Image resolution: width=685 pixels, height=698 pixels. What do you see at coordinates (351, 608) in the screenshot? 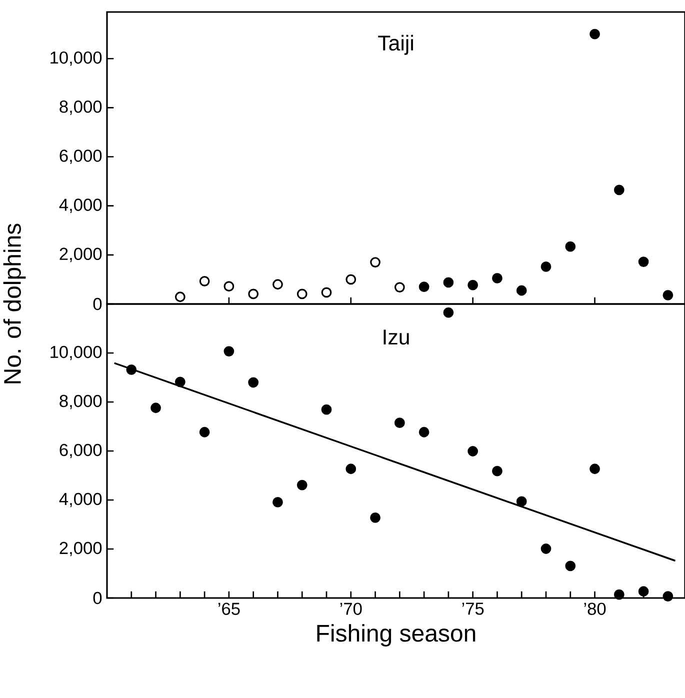
I see `x-tick-label: ’70` at bounding box center [351, 608].